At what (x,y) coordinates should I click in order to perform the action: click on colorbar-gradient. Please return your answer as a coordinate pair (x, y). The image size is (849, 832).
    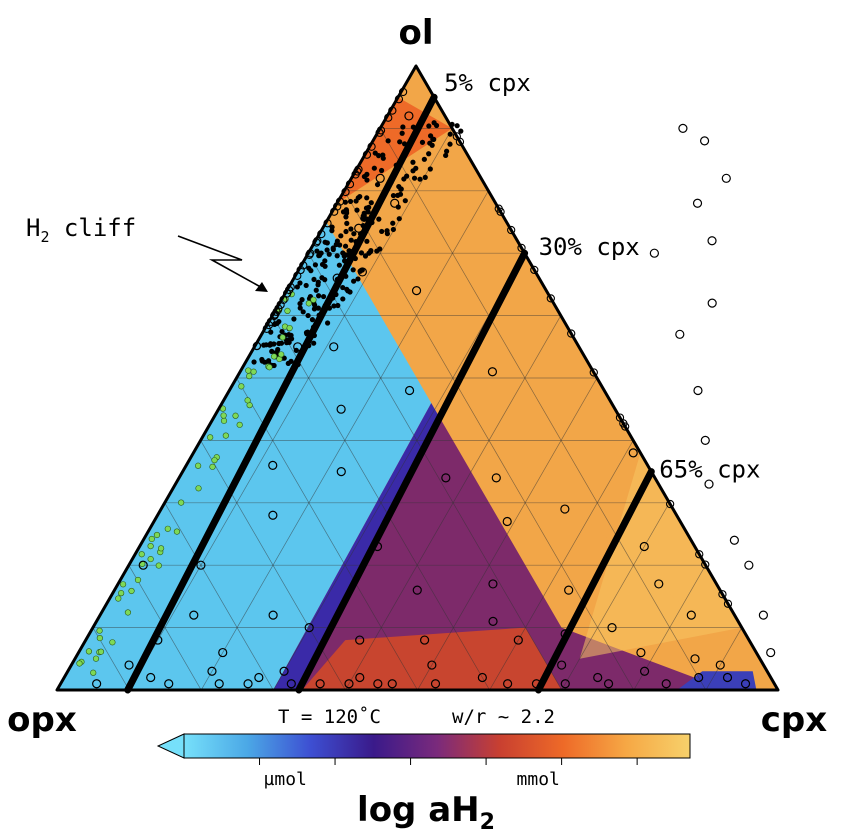
    Looking at the image, I should click on (437, 746).